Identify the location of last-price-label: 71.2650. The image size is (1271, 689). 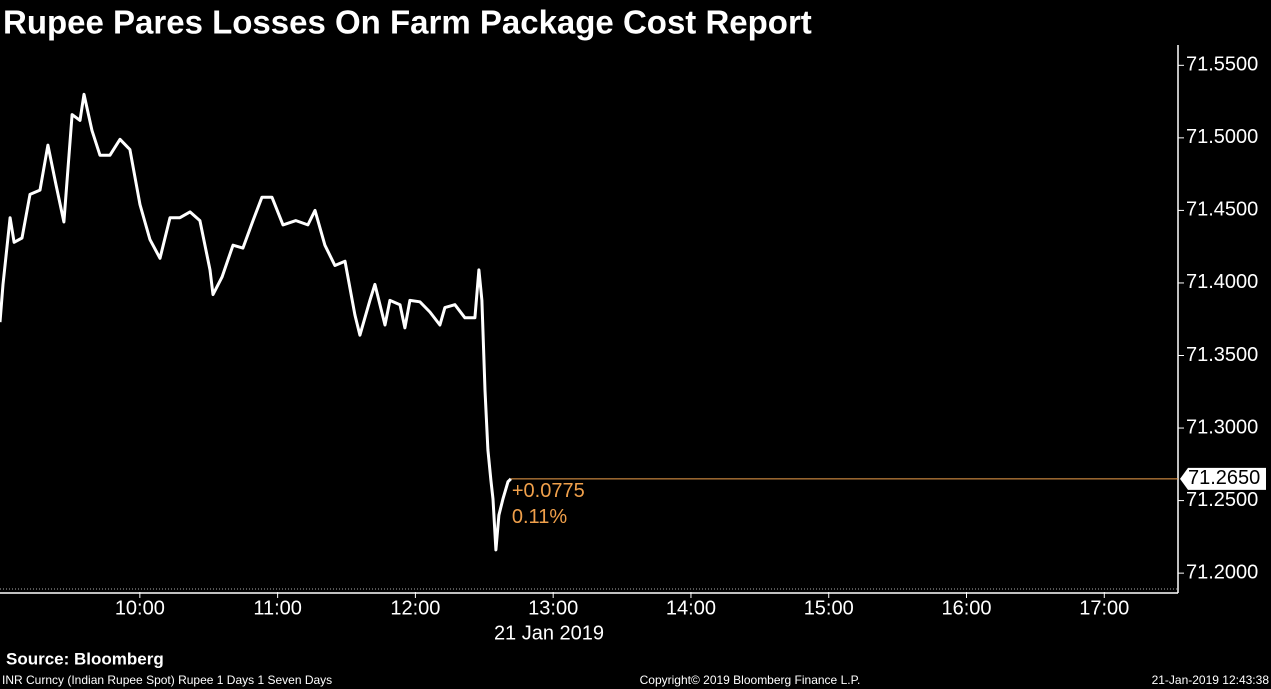
(1224, 478).